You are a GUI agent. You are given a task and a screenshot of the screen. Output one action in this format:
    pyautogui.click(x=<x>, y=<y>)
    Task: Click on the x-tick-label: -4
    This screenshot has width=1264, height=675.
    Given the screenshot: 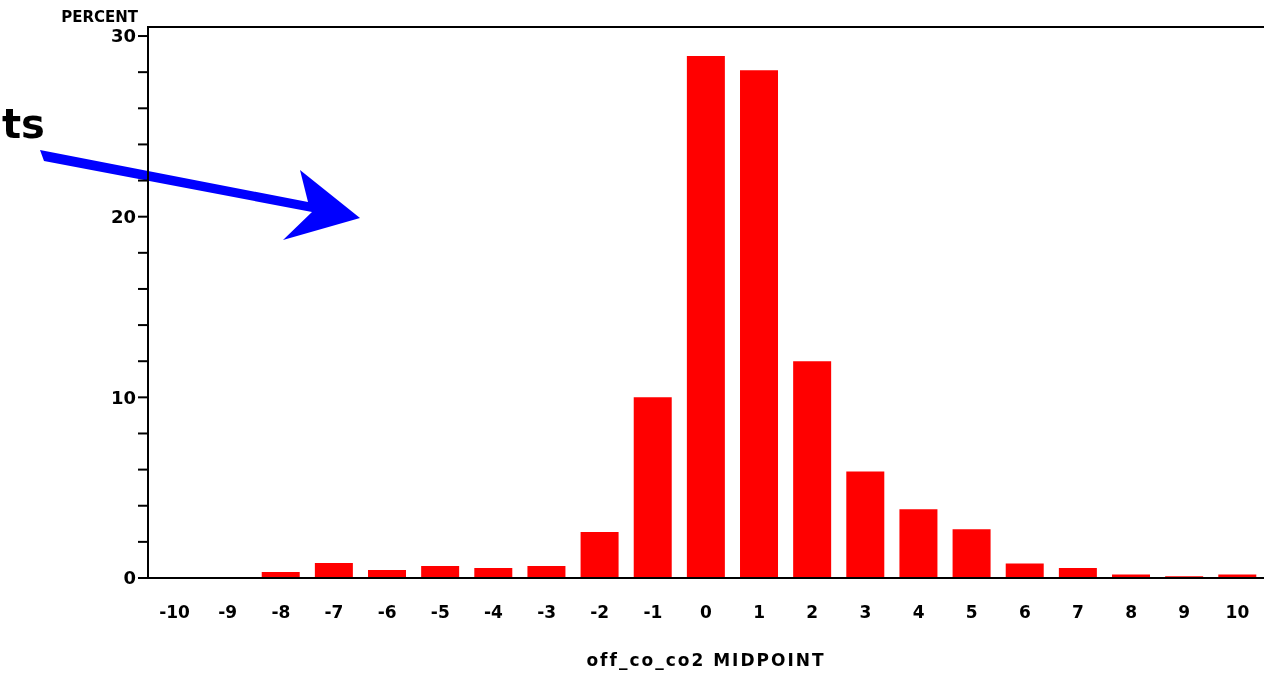 What is the action you would take?
    pyautogui.click(x=493, y=612)
    